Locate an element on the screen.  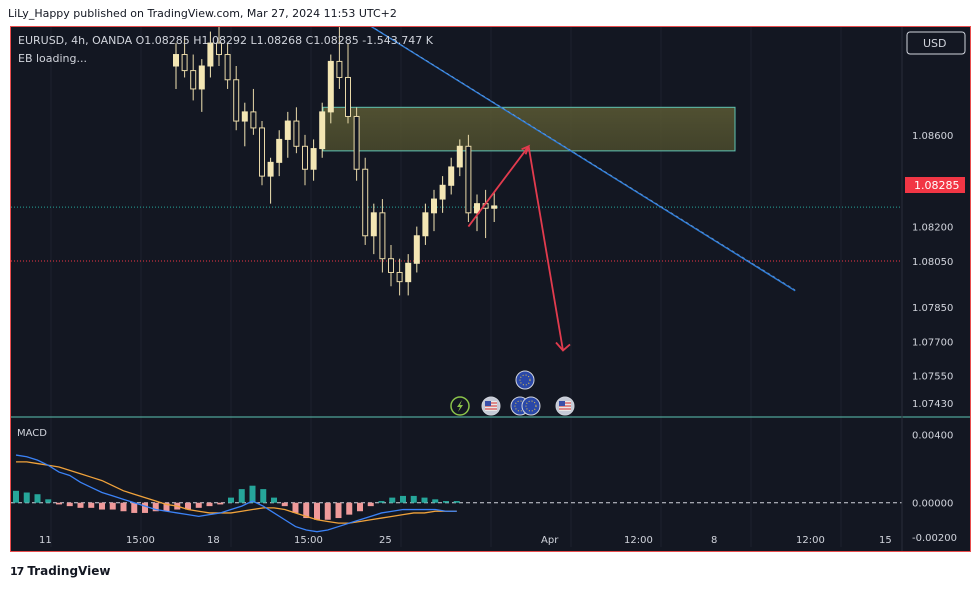
tradingview-logo-icon: 17 is located at coordinates (17, 571).